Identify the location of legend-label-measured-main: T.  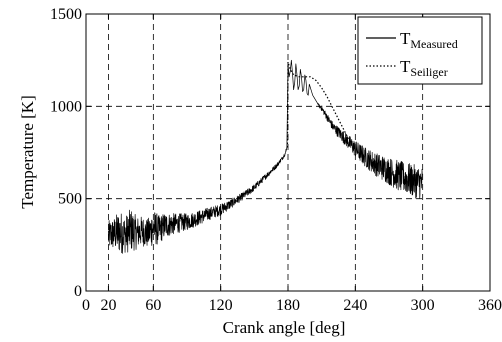
(405, 38).